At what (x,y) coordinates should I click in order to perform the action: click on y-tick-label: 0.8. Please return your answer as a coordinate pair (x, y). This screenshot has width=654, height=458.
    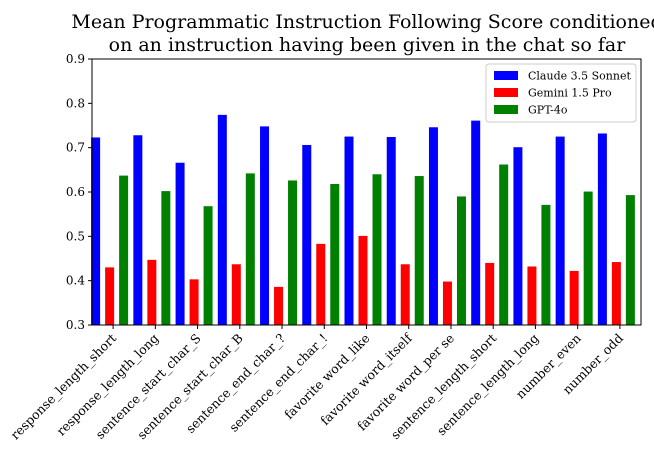
    Looking at the image, I should click on (75, 103).